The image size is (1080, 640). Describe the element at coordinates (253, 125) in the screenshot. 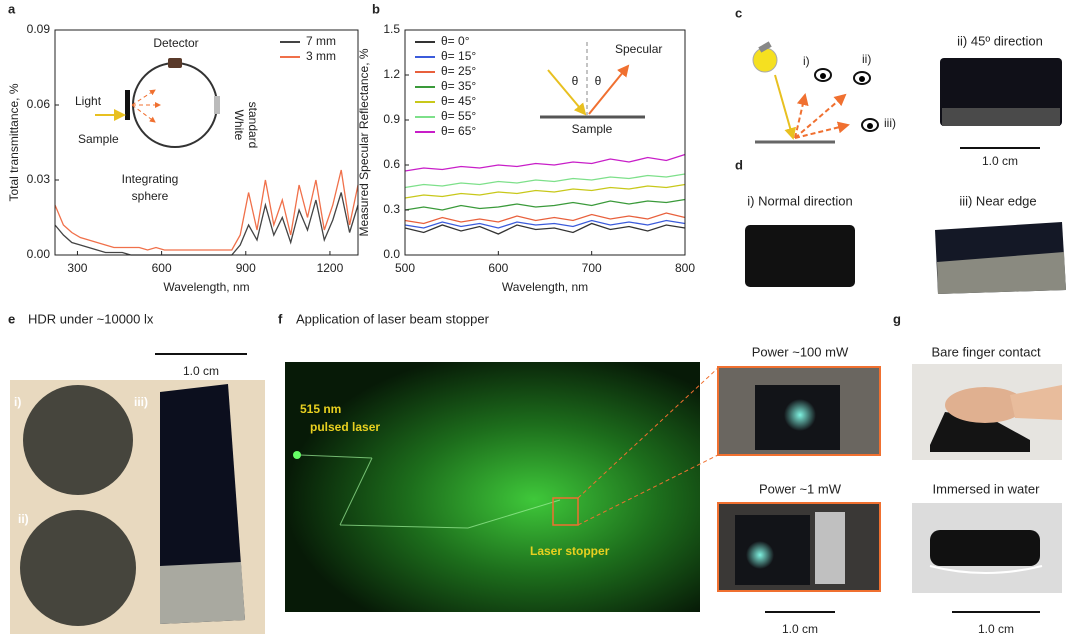

I see `annotation: standard` at that location.